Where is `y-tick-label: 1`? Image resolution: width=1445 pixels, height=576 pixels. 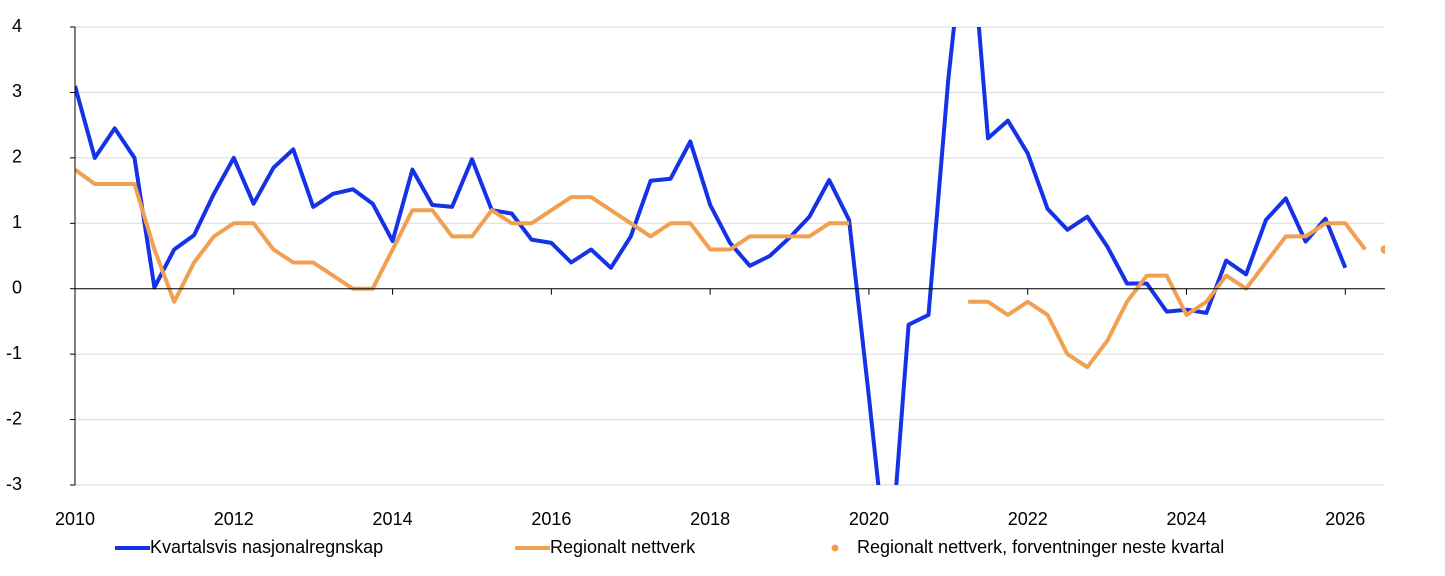 y-tick-label: 1 is located at coordinates (17, 222).